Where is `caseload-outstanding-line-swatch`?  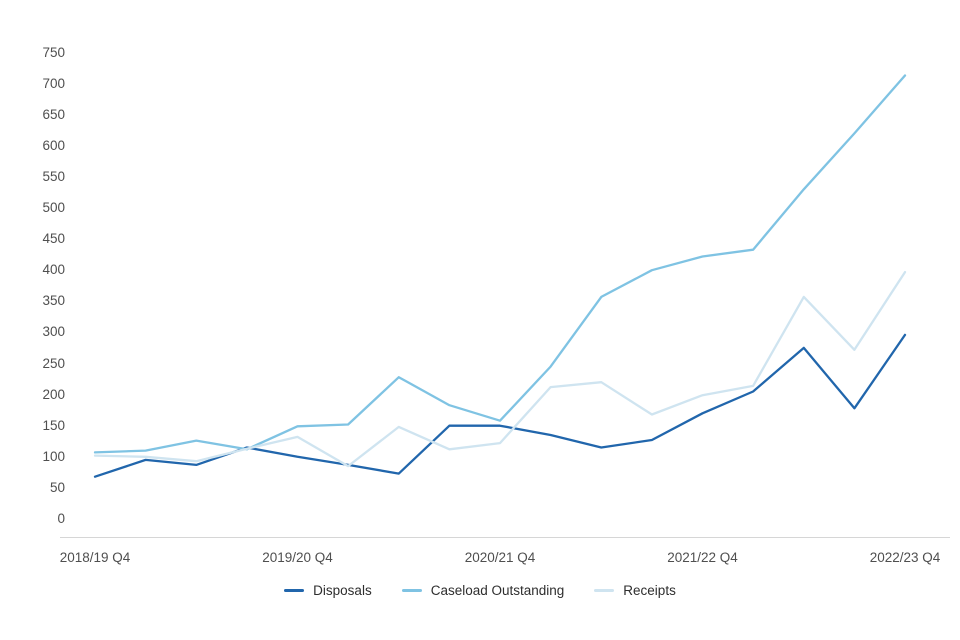 caseload-outstanding-line-swatch is located at coordinates (411, 590).